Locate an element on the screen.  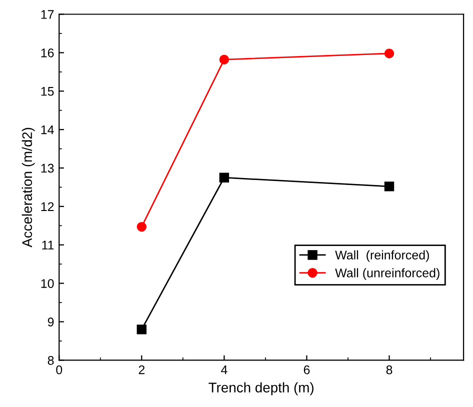
x-tick-label: 0 is located at coordinates (59, 369).